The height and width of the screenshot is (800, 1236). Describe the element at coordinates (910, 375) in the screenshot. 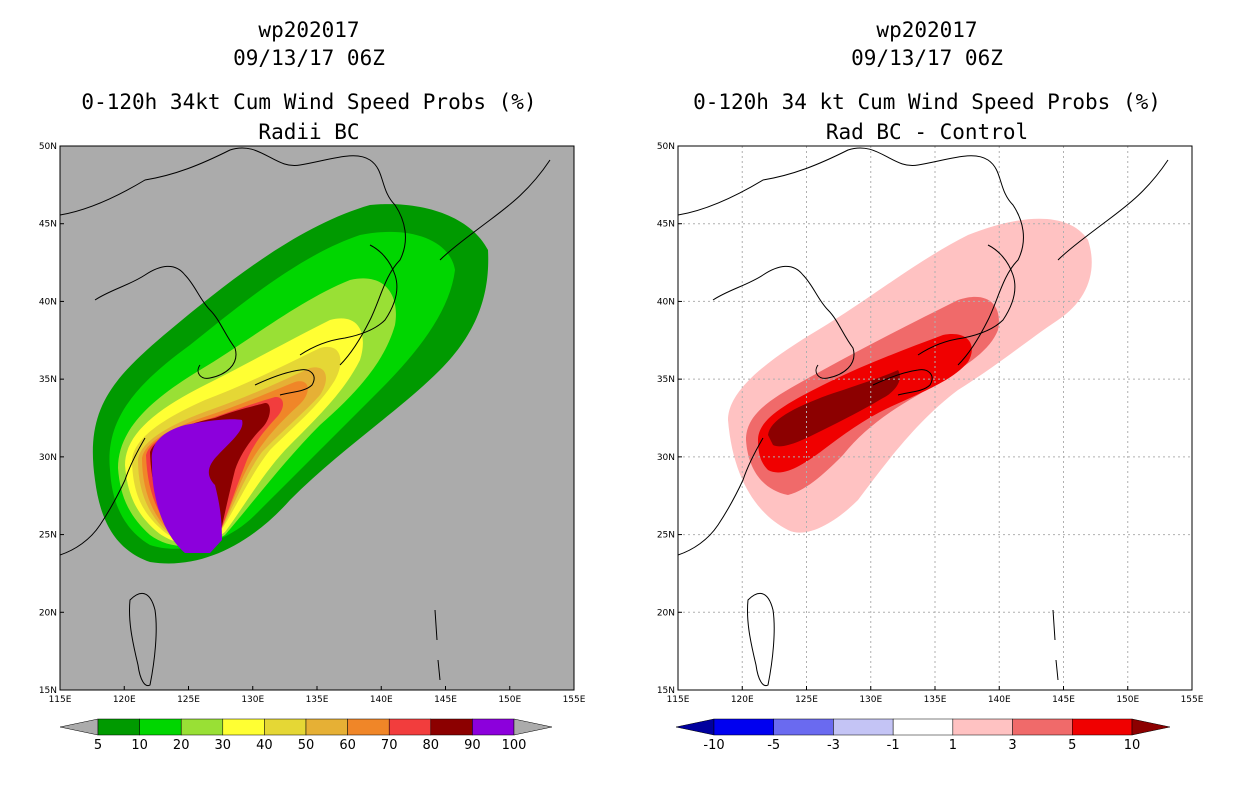

I see `difference-contours` at that location.